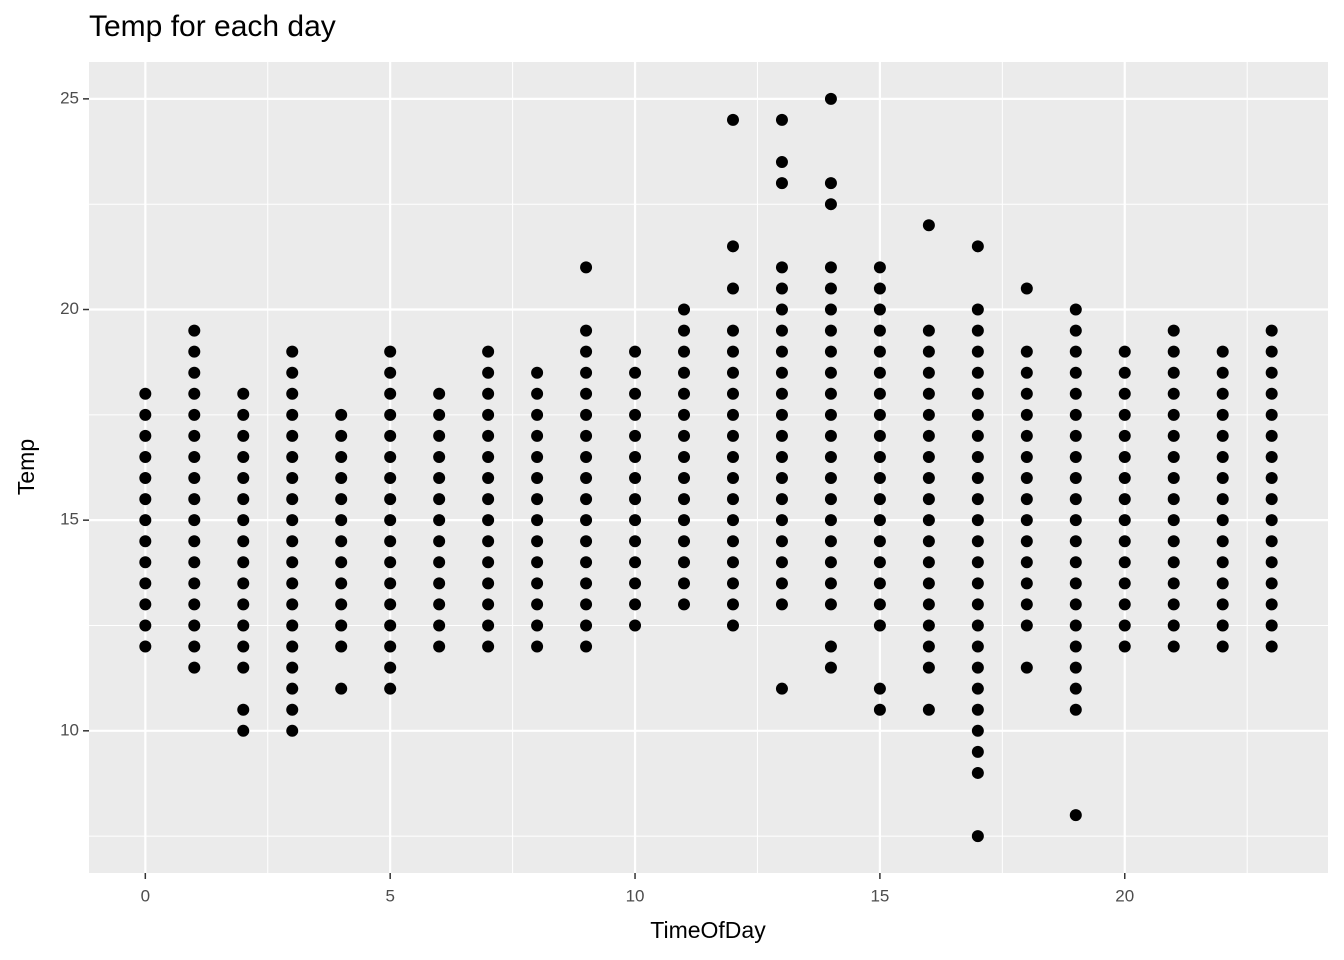  Describe the element at coordinates (1124, 895) in the screenshot. I see `x-tick-label: 20` at that location.